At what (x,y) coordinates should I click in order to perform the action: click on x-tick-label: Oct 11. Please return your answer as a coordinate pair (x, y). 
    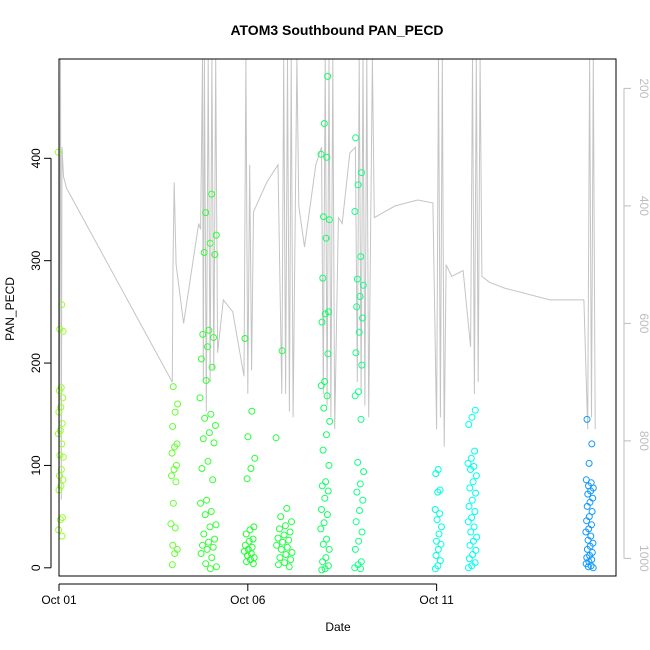
    Looking at the image, I should click on (436, 600).